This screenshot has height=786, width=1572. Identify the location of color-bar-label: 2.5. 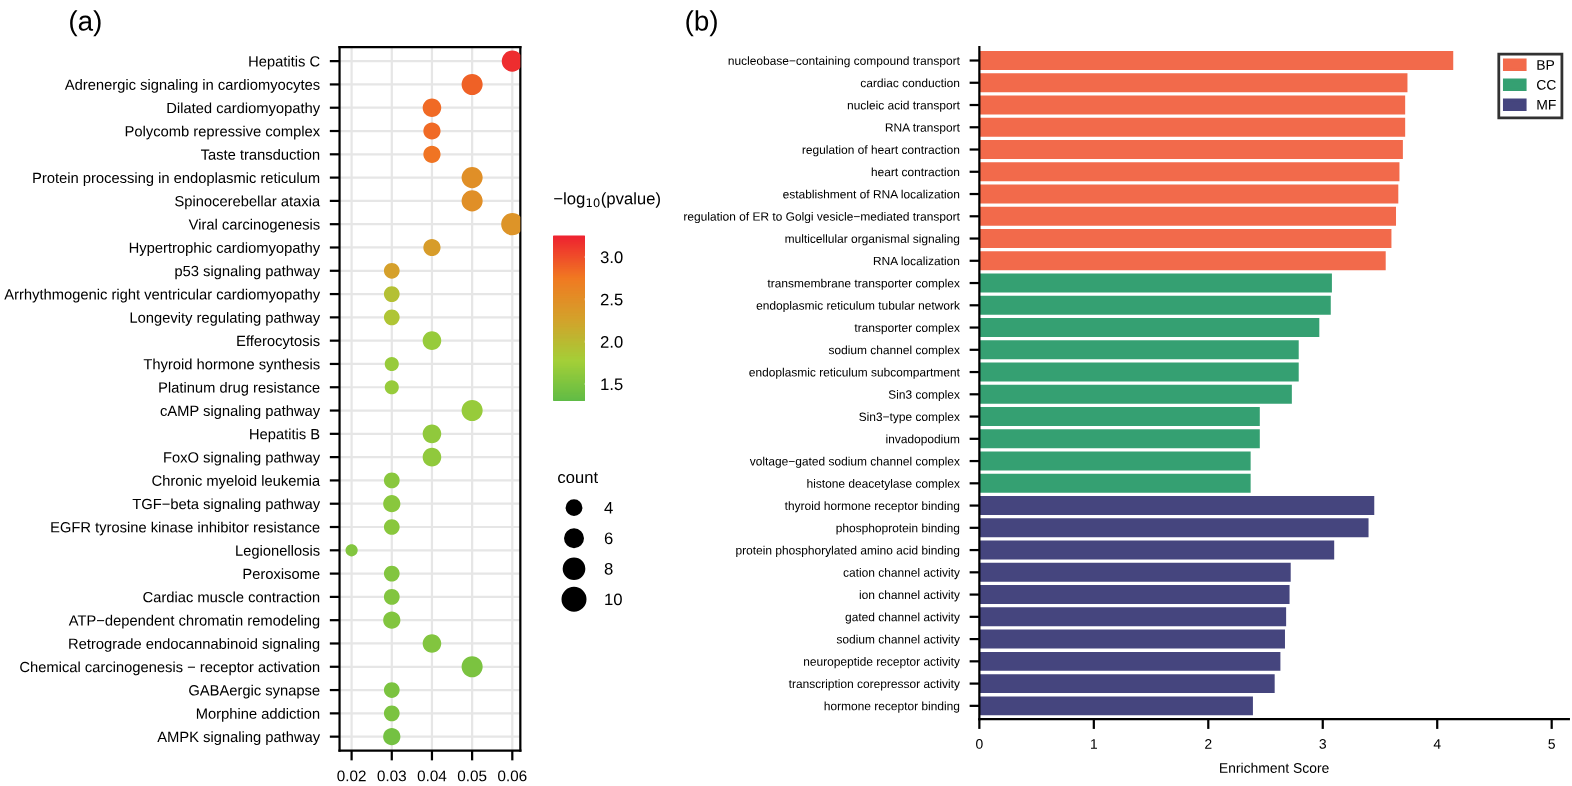
(611, 299).